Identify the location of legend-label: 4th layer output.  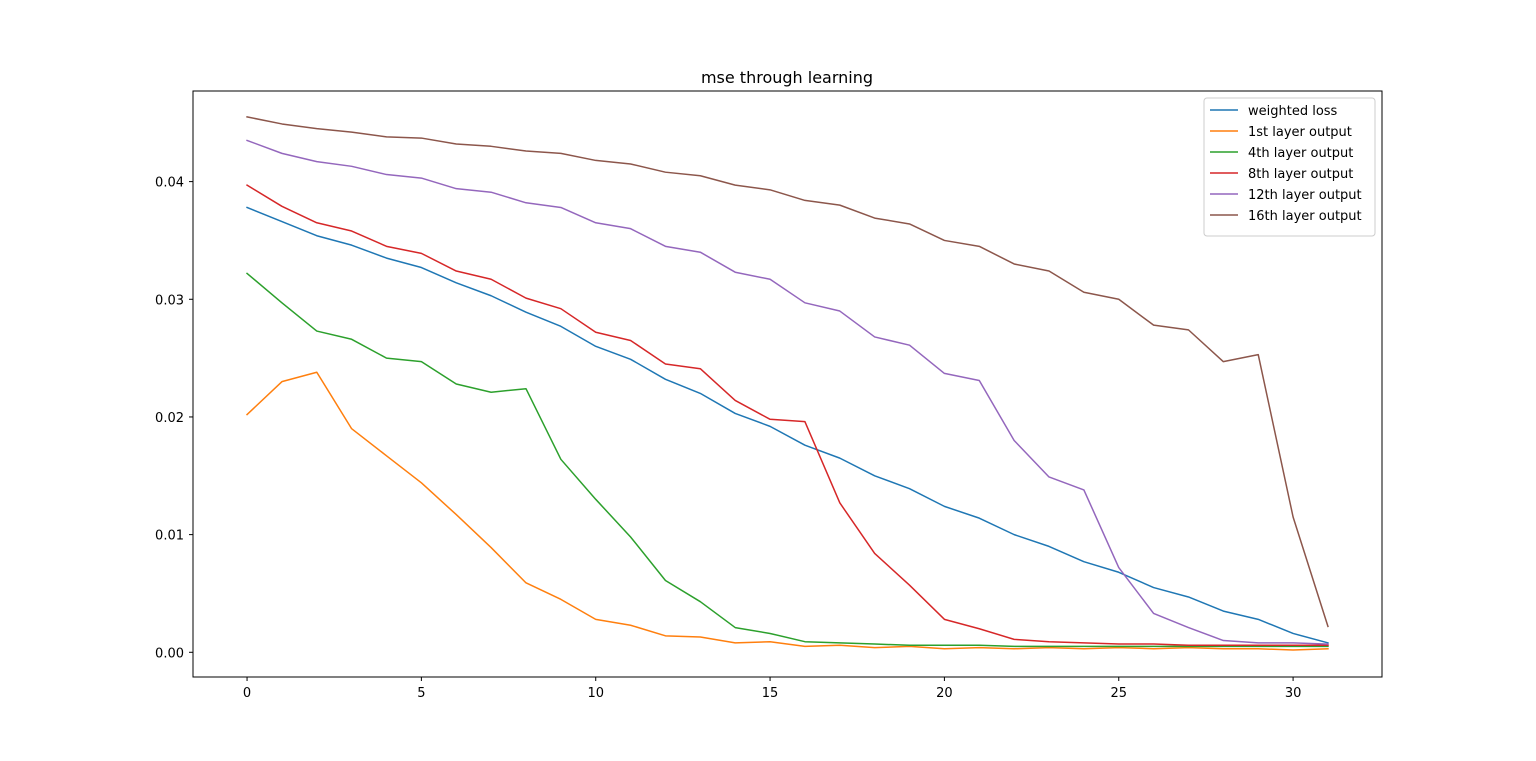
(1300, 153).